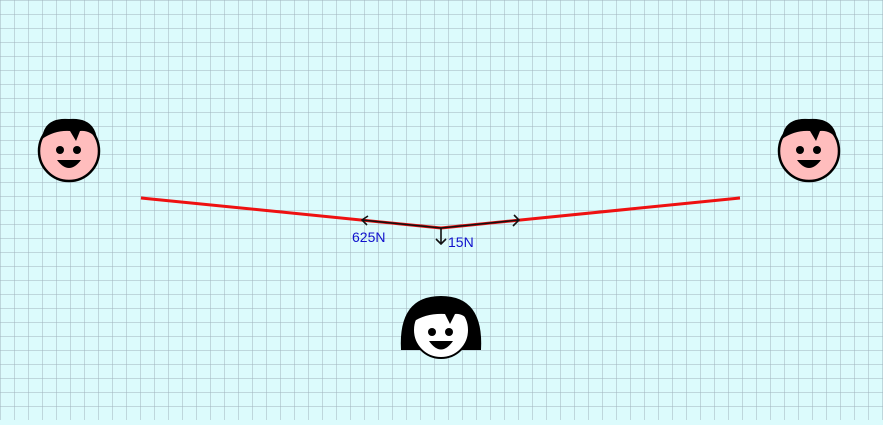  What do you see at coordinates (441, 237) in the screenshot?
I see `weight-arrow` at bounding box center [441, 237].